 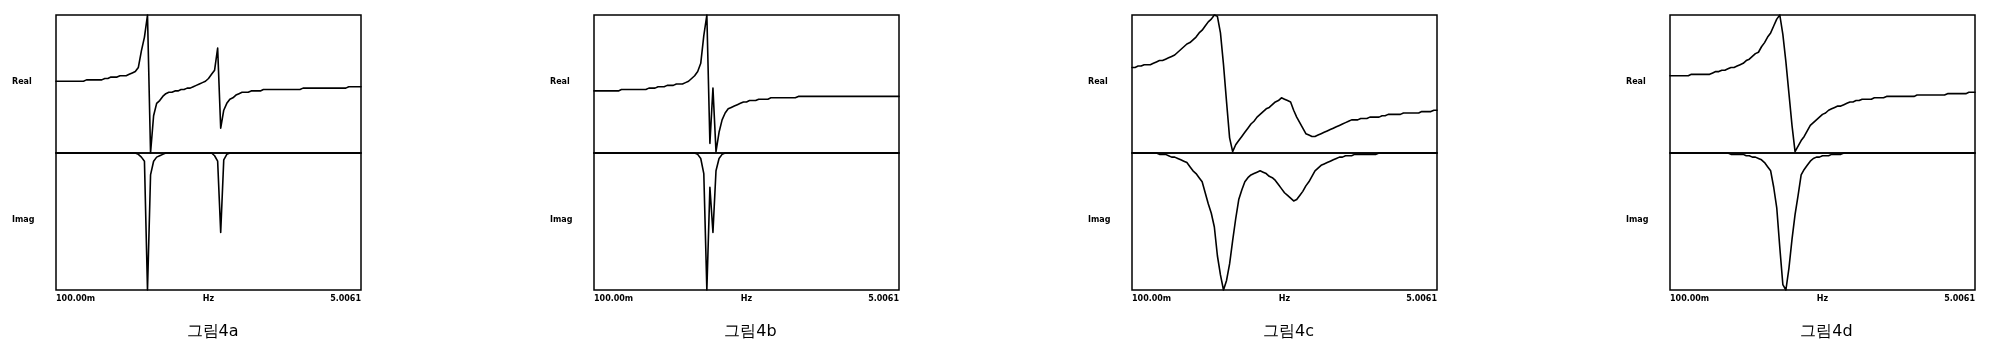 What do you see at coordinates (212, 330) in the screenshot?
I see `caption: 그림4a` at bounding box center [212, 330].